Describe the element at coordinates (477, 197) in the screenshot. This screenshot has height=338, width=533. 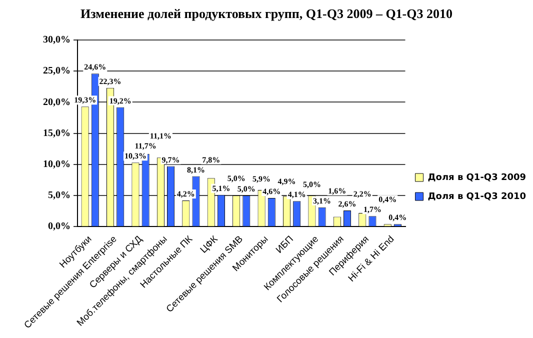
I see `legend-label: Доля в Q1-Q3 2010` at that location.